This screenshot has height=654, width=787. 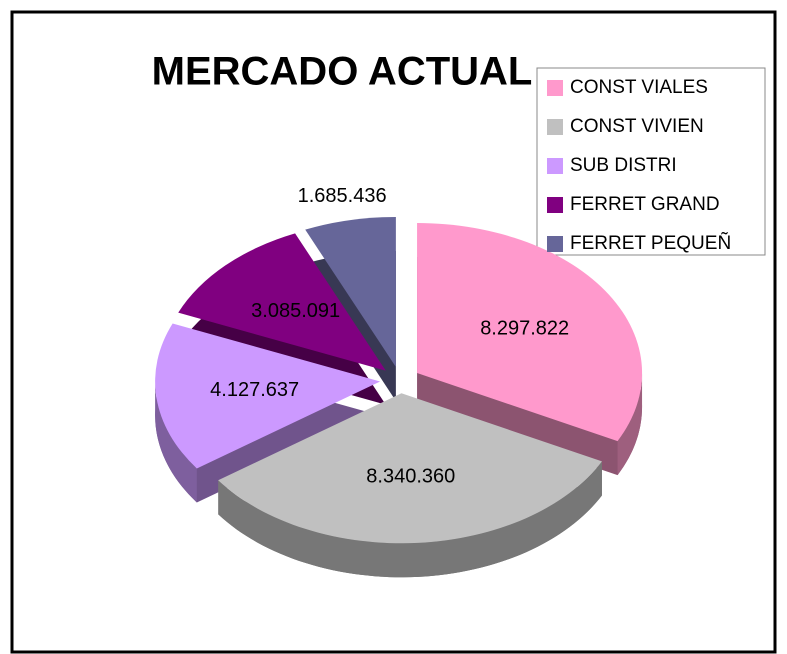 What do you see at coordinates (637, 126) in the screenshot?
I see `legend-label: CONST VIVIEN` at bounding box center [637, 126].